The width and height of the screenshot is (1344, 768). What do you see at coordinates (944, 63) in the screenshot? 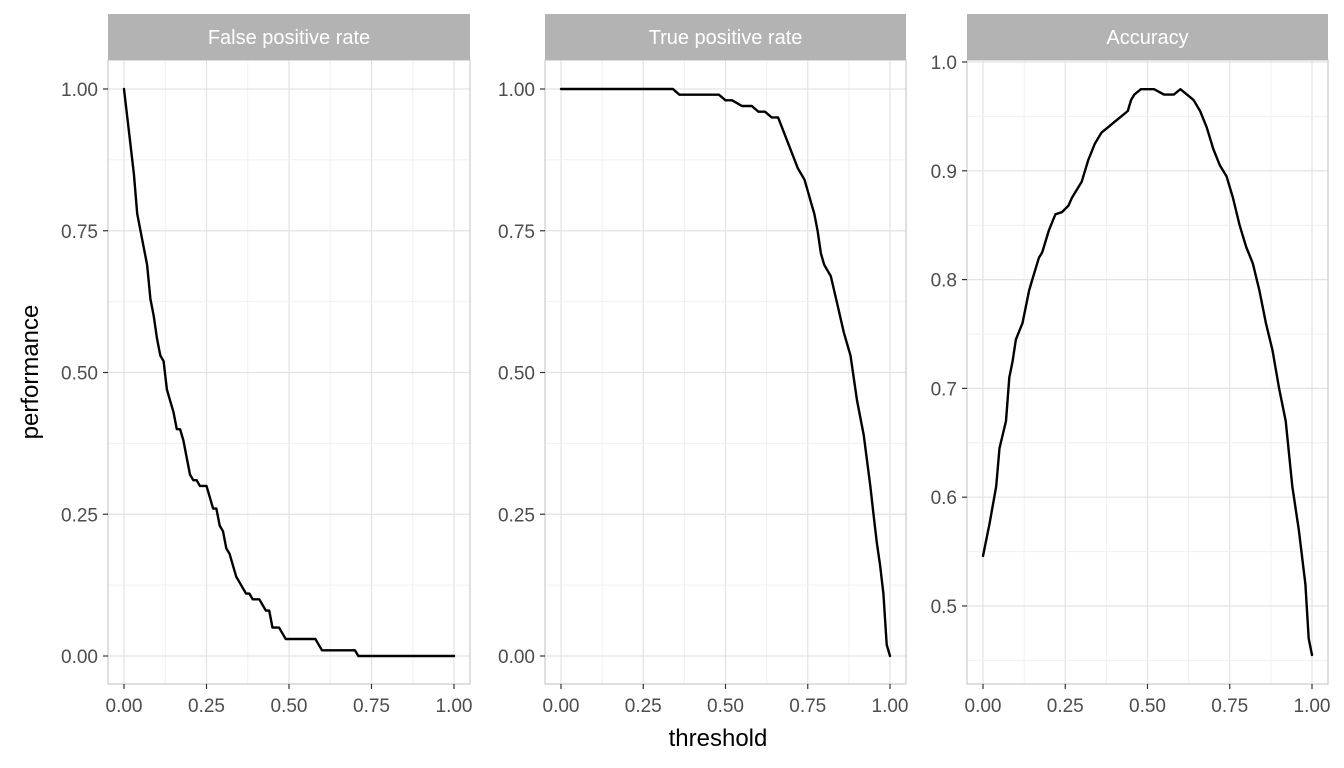
I see `y-tick-label: 1.0` at bounding box center [944, 63].